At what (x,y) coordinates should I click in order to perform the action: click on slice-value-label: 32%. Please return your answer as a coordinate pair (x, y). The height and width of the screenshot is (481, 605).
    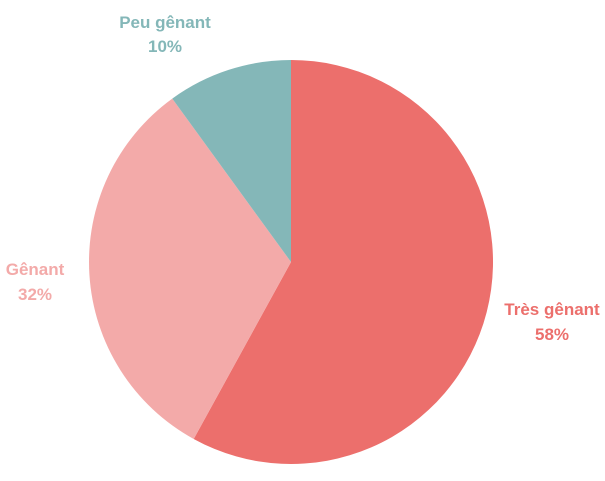
    Looking at the image, I should click on (35, 294).